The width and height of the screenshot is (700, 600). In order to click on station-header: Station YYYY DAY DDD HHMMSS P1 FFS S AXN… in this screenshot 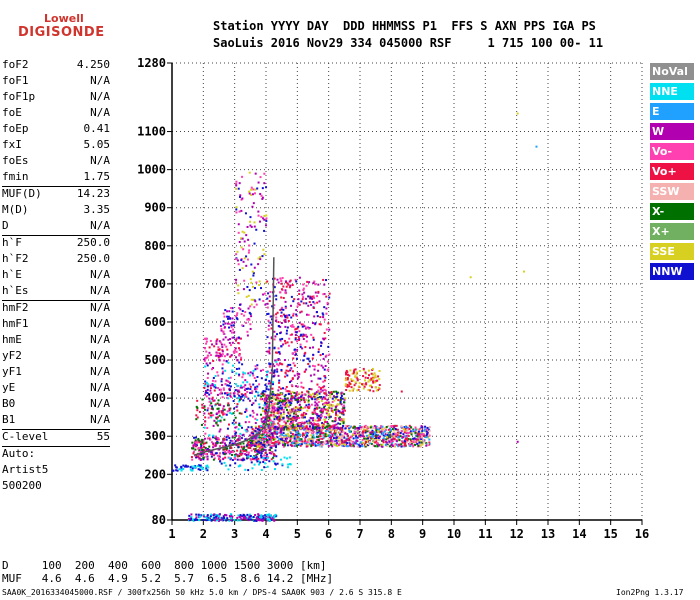, I will do `click(408, 35)`.